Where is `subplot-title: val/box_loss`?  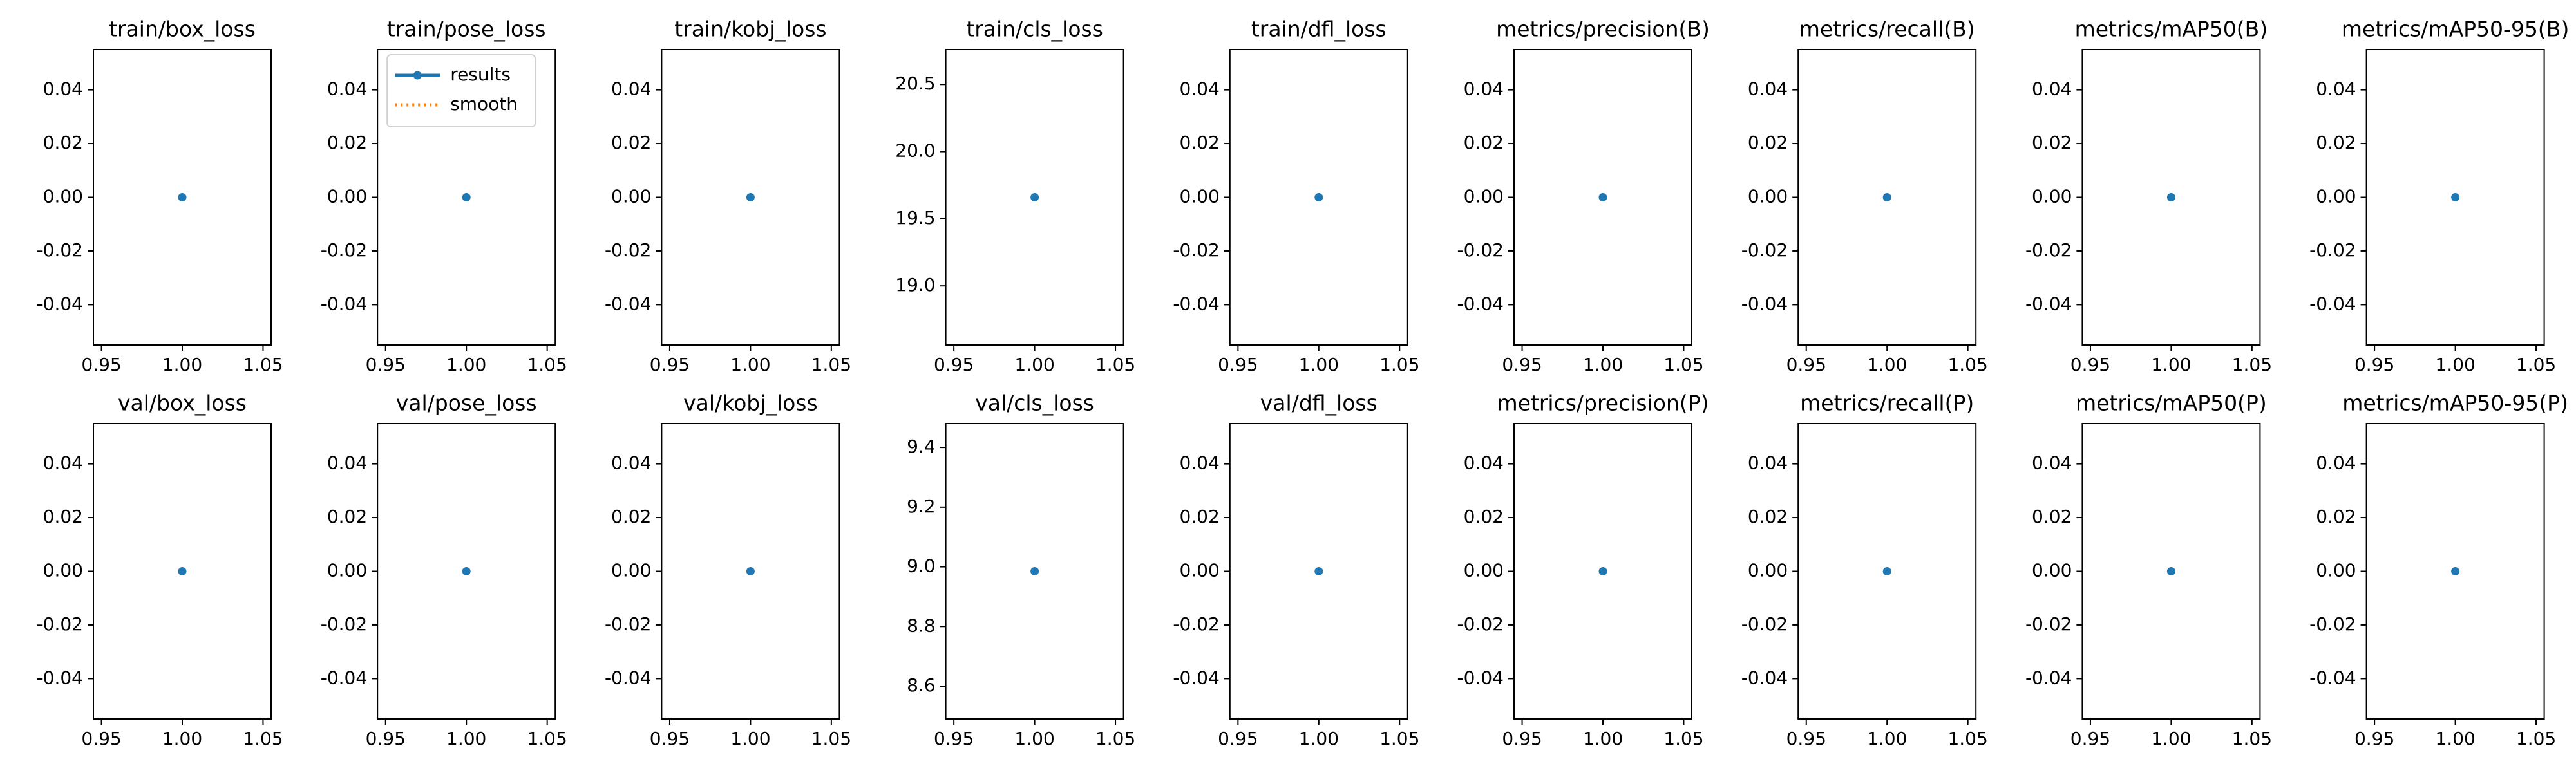 subplot-title: val/box_loss is located at coordinates (183, 403).